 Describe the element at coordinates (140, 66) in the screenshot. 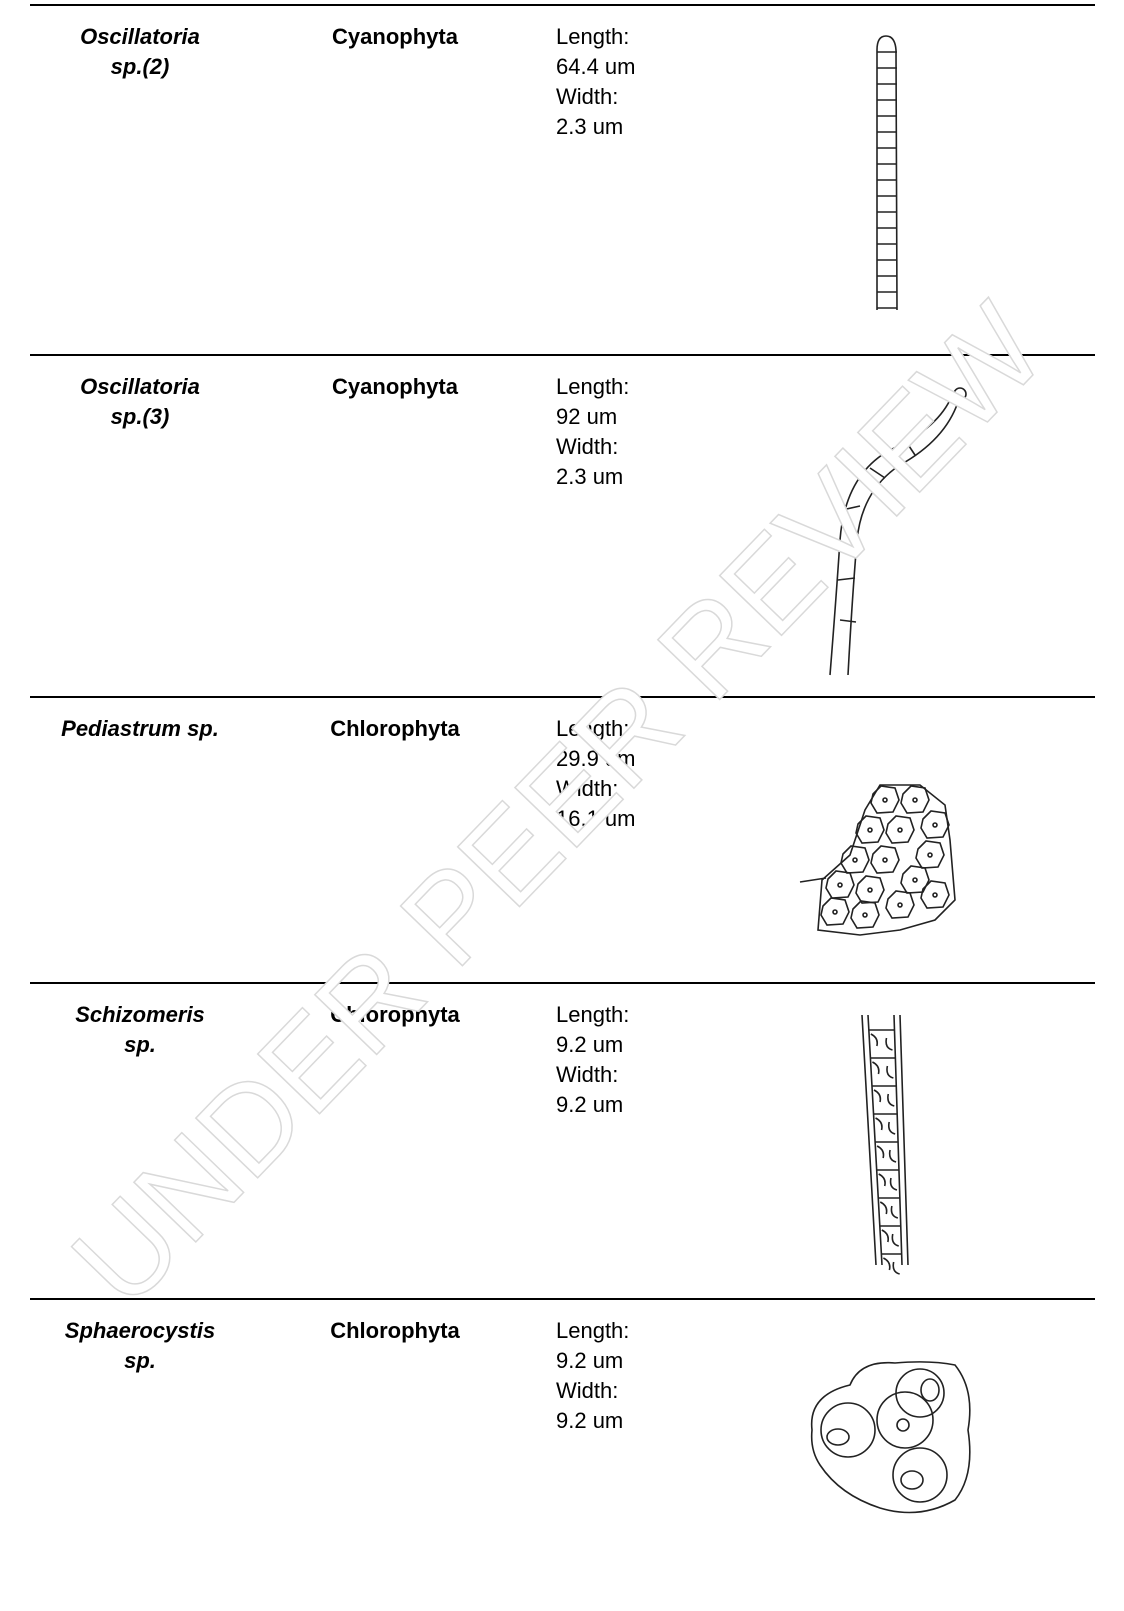

I see `name-line: sp.(2)` at that location.